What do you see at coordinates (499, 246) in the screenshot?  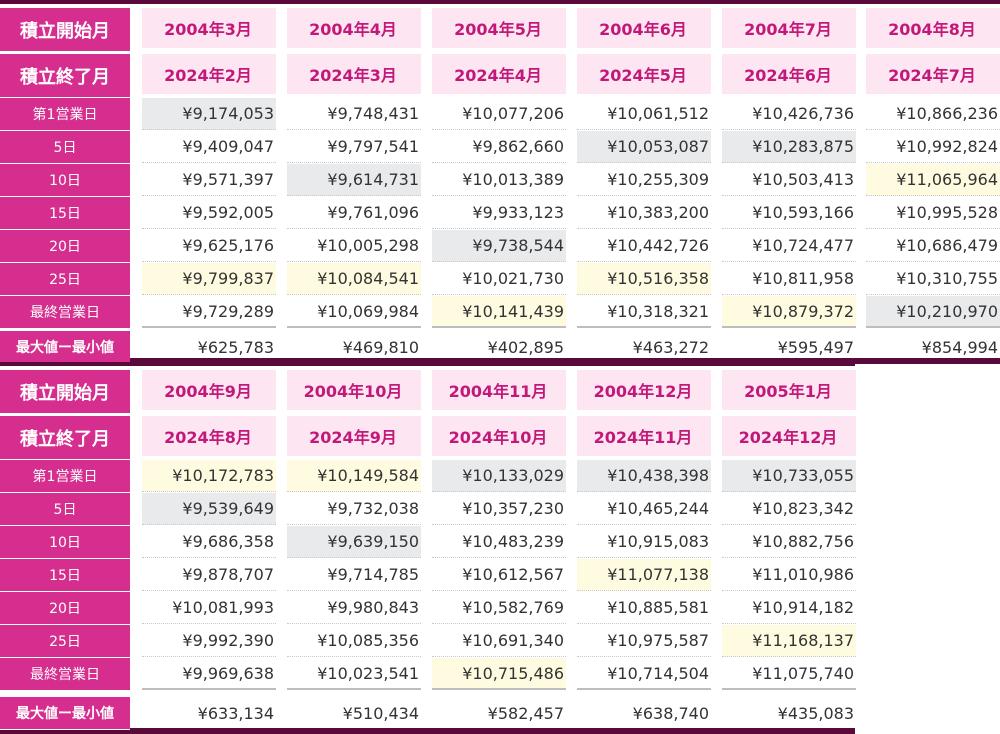 I see `value-cell: ¥9,738,544` at bounding box center [499, 246].